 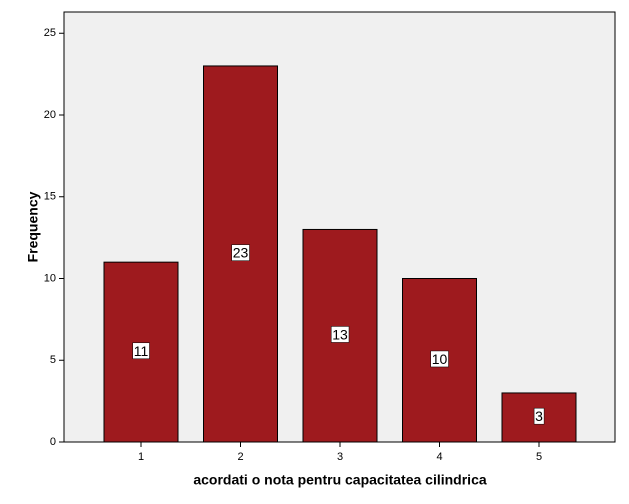 I want to click on data-label: 3, so click(x=539, y=416).